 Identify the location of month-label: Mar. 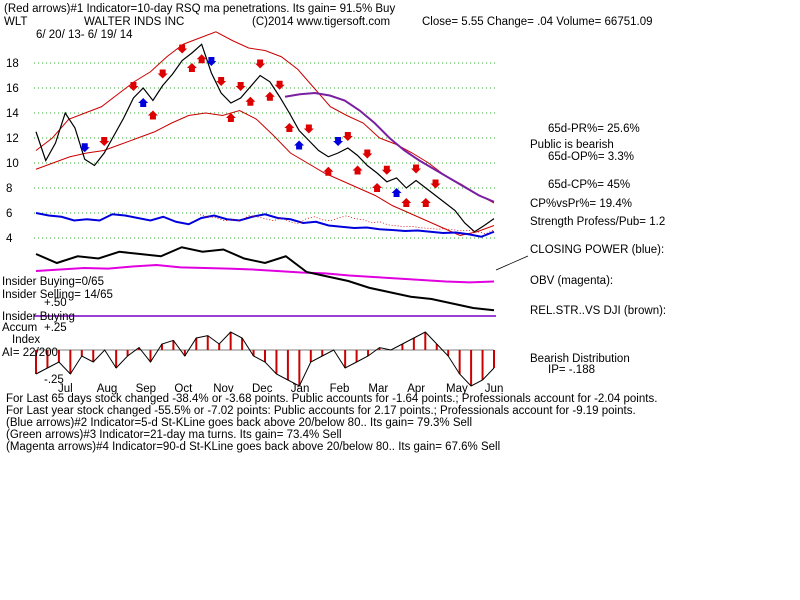
(378, 389).